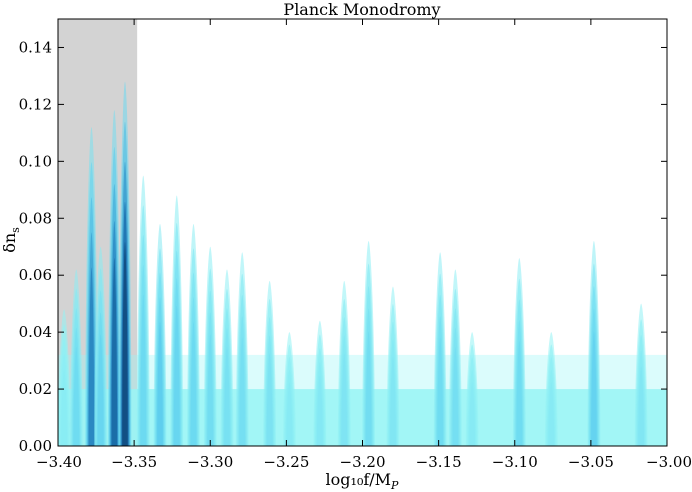 This screenshot has height=492, width=692. What do you see at coordinates (59, 462) in the screenshot?
I see `x-tick-label: −3.40` at bounding box center [59, 462].